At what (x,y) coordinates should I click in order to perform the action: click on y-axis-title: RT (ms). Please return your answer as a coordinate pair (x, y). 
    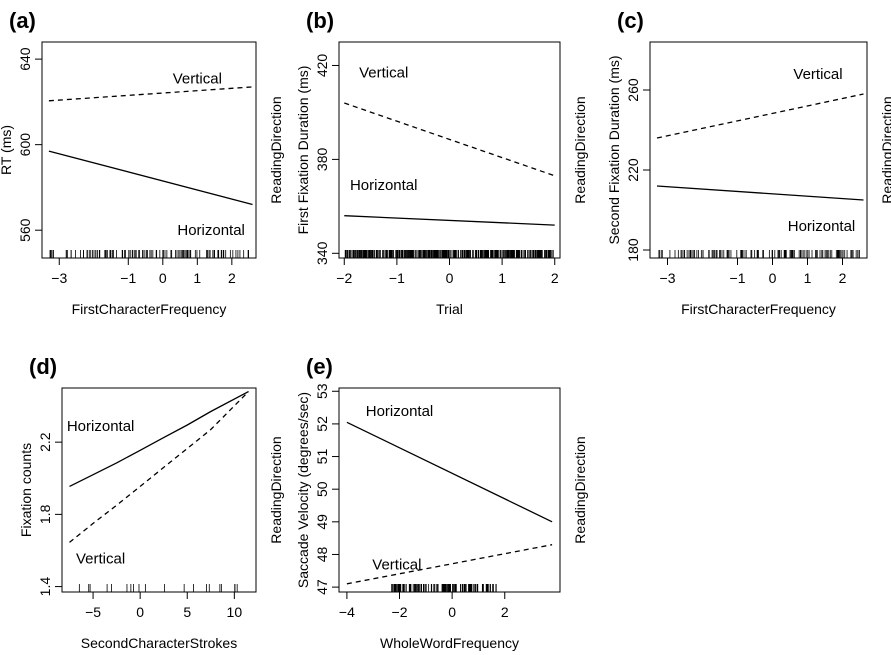
    Looking at the image, I should click on (7, 150).